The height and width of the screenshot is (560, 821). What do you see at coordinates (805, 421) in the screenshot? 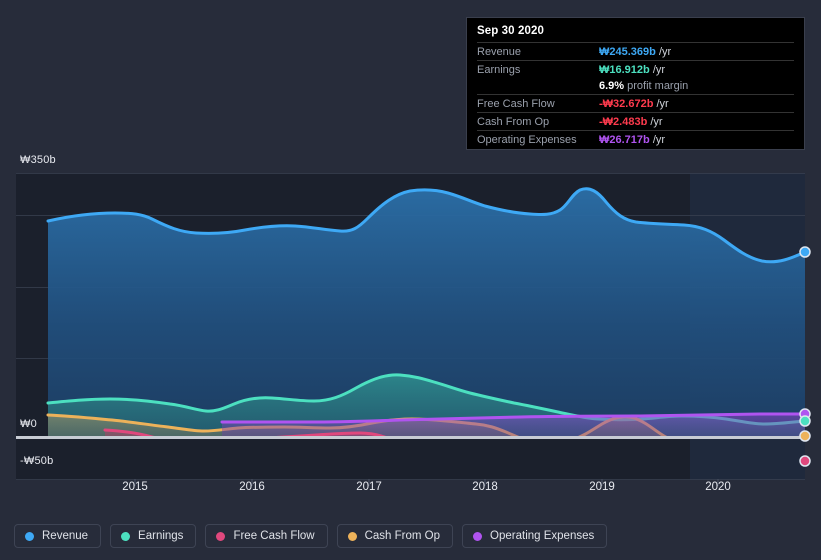
I see `endpoint-earnings` at bounding box center [805, 421].